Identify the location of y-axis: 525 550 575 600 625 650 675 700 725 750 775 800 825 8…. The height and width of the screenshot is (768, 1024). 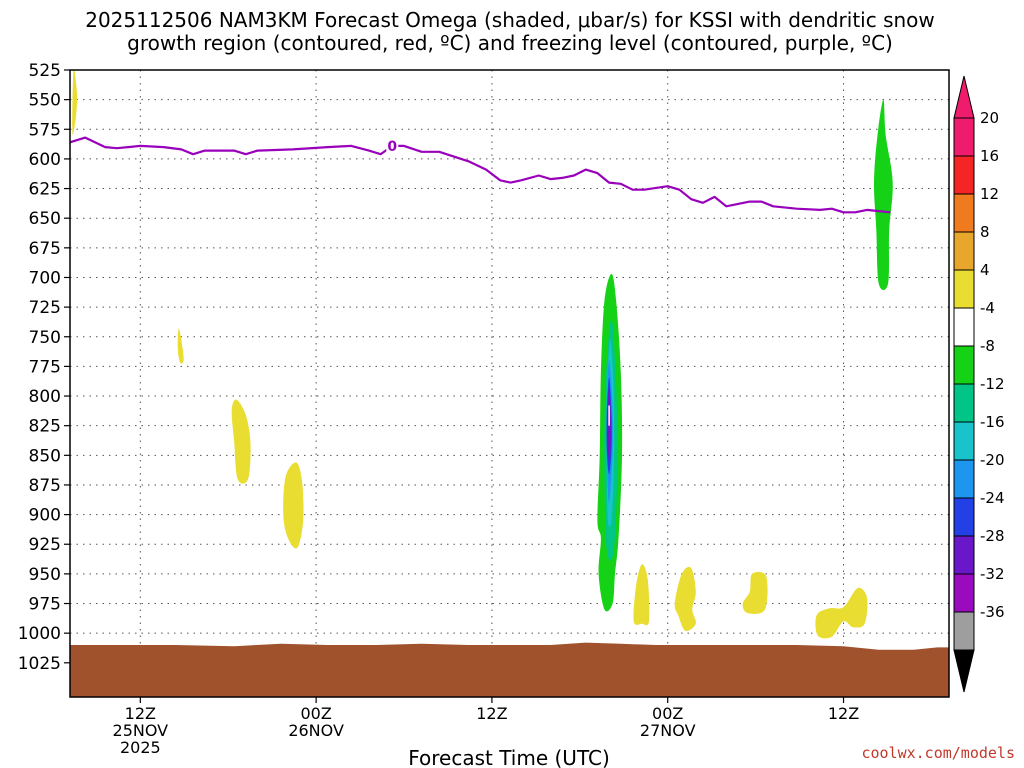
(44, 367).